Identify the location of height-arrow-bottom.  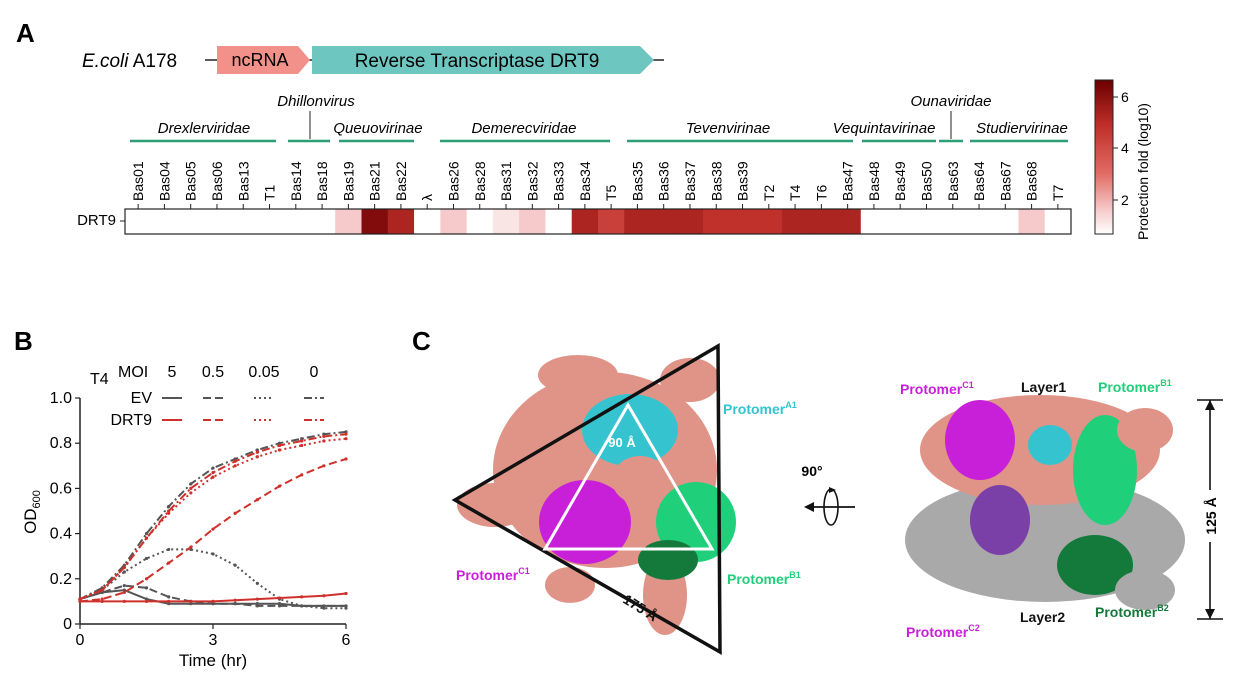
(1210, 614).